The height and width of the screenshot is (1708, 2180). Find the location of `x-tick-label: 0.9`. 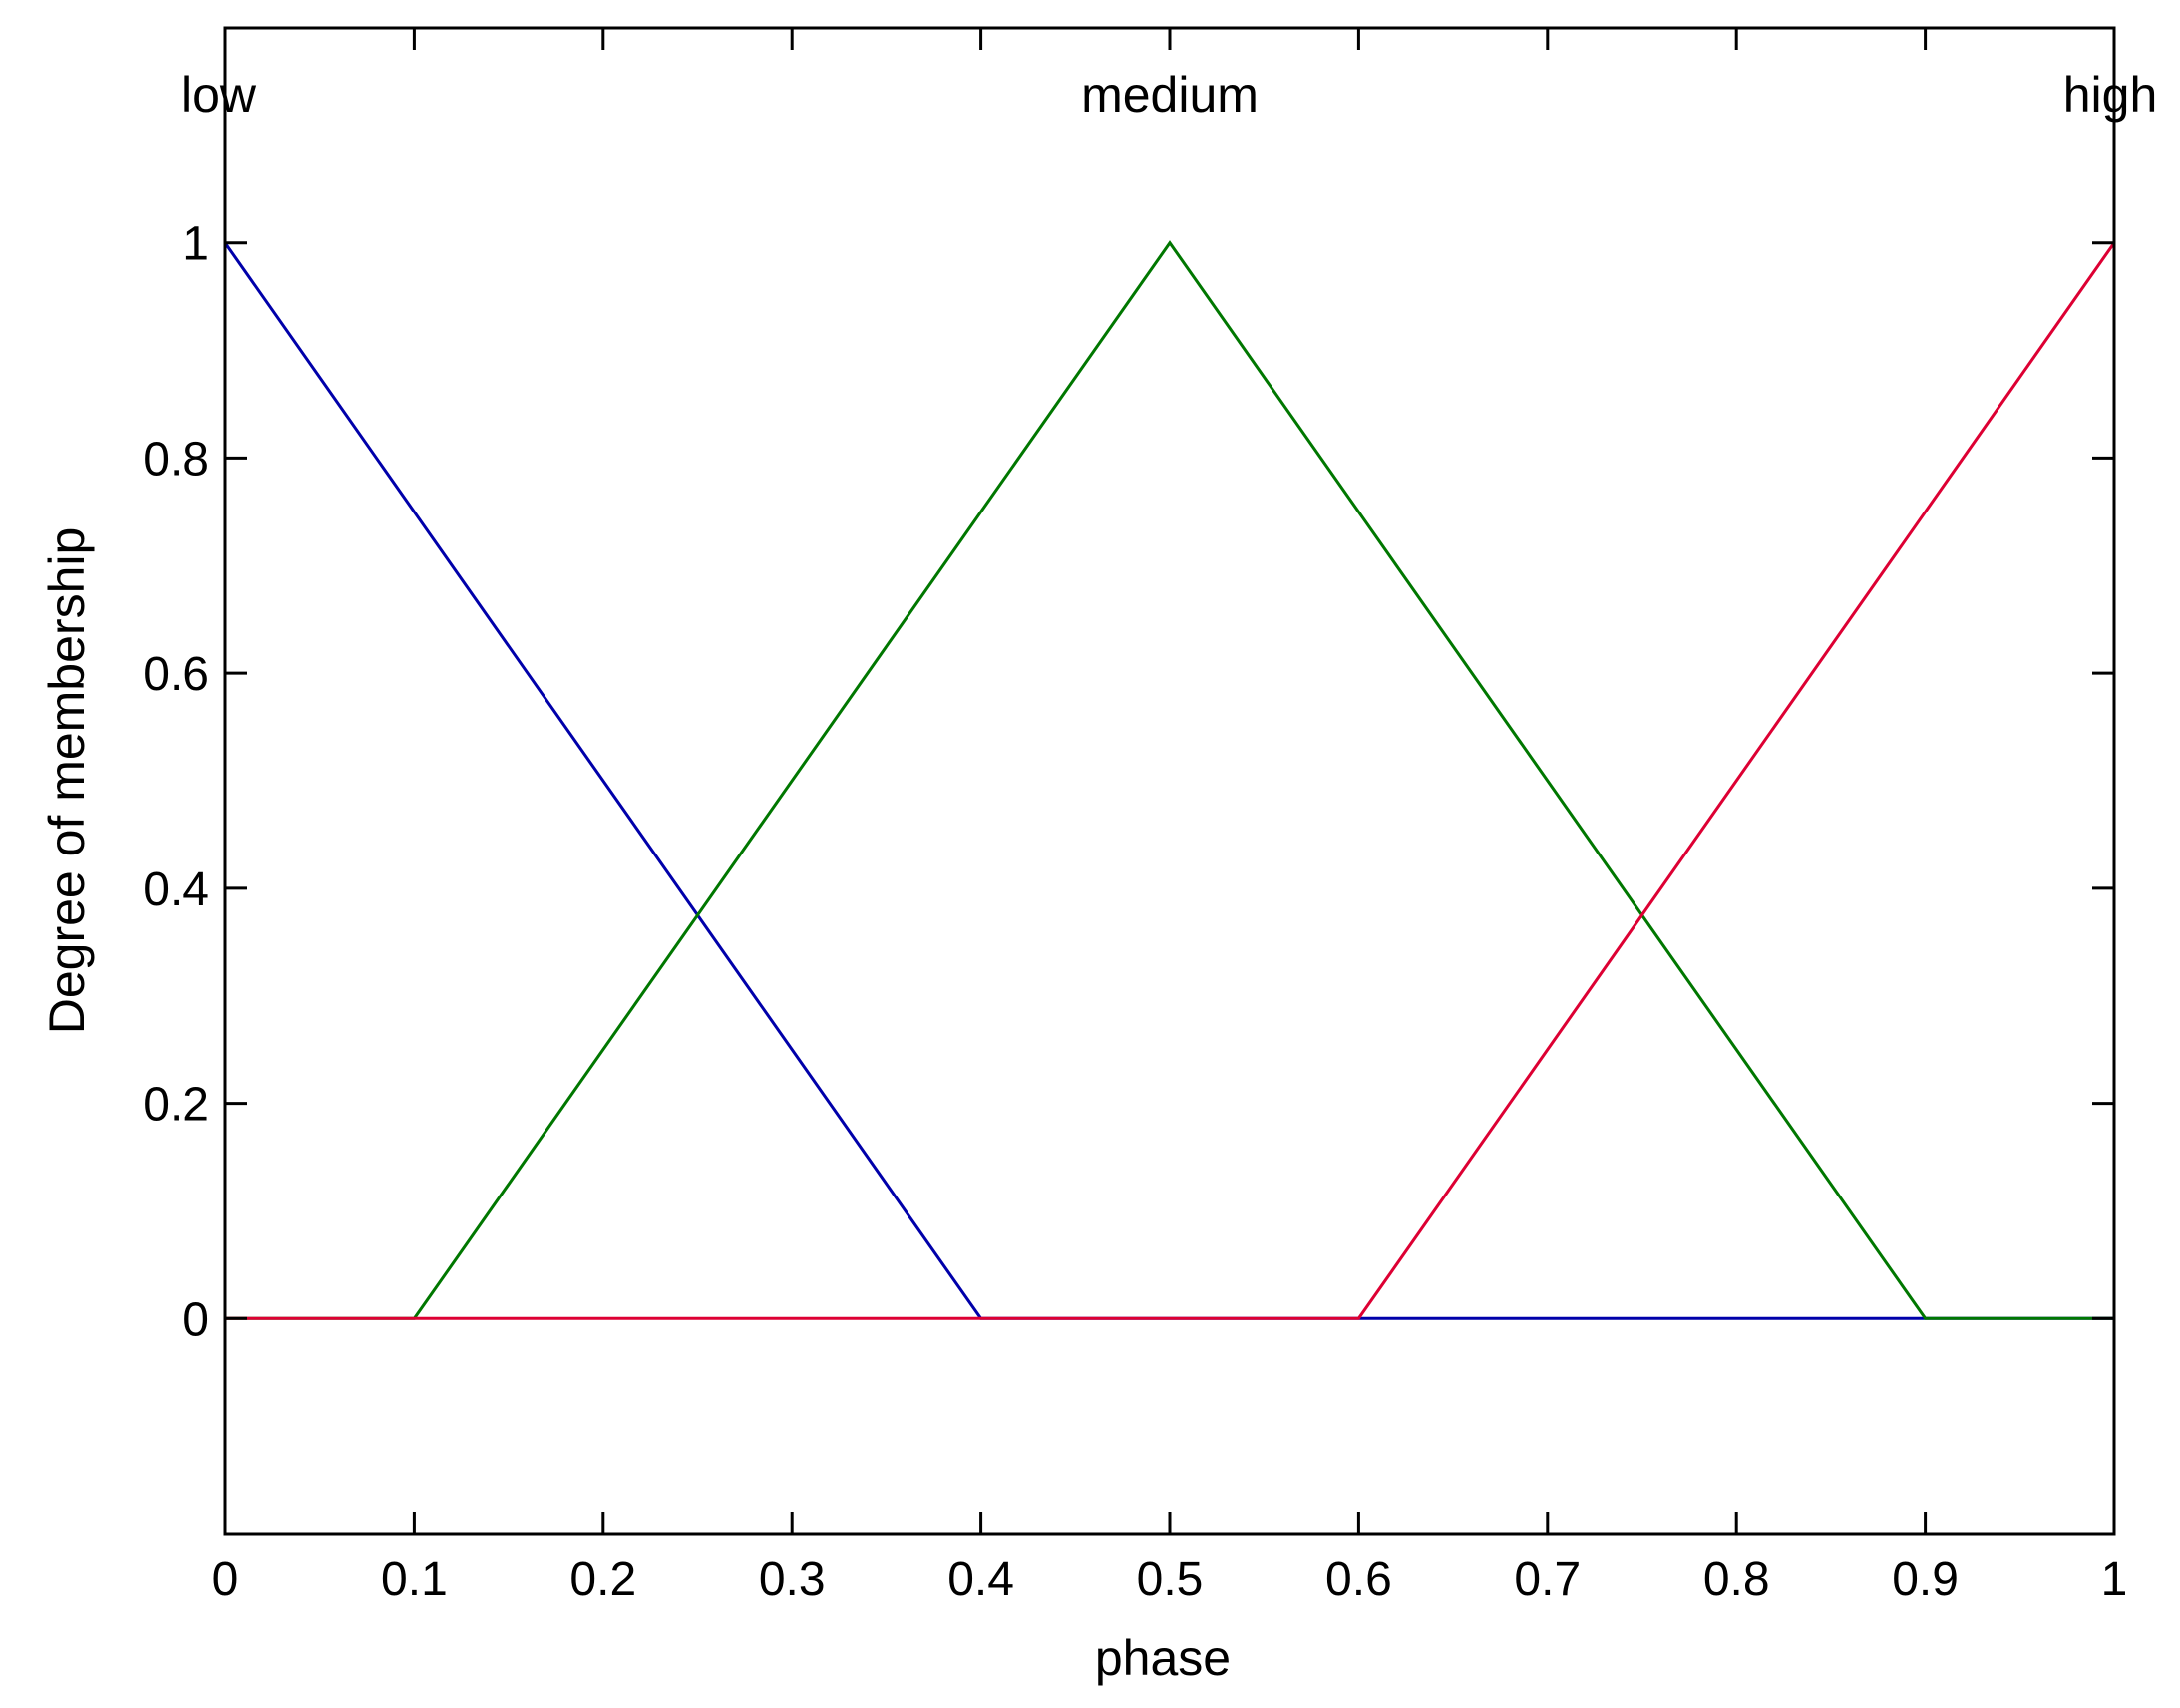

x-tick-label: 0.9 is located at coordinates (1925, 1580).